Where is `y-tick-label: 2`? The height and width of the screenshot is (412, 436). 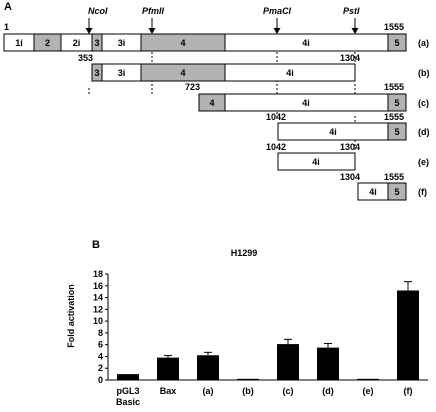 y-tick-label: 2 is located at coordinates (100, 368).